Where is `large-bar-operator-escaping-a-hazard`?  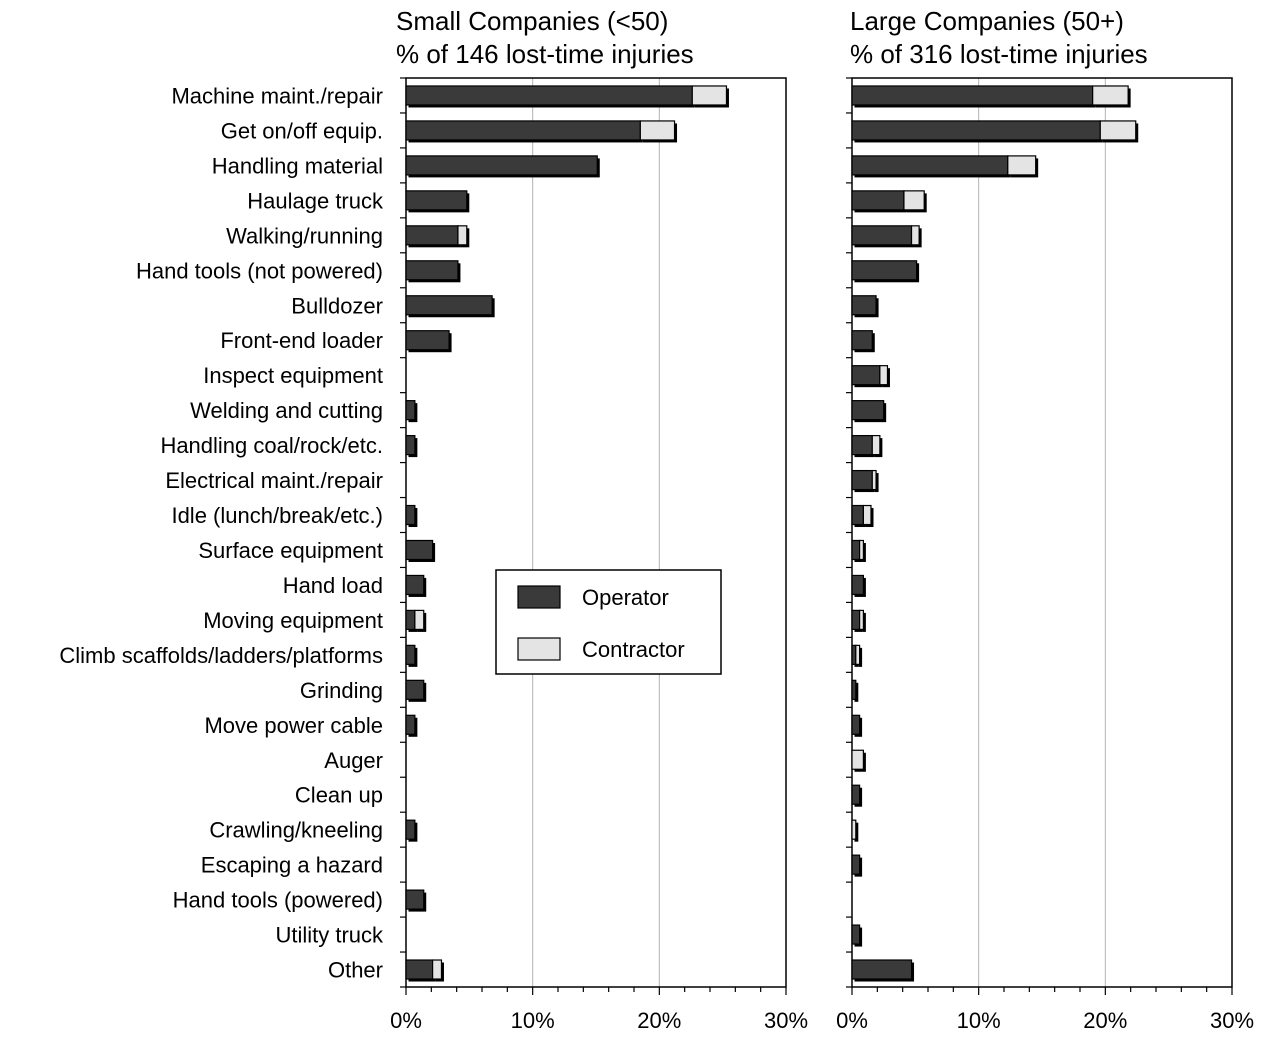 large-bar-operator-escaping-a-hazard is located at coordinates (856, 864).